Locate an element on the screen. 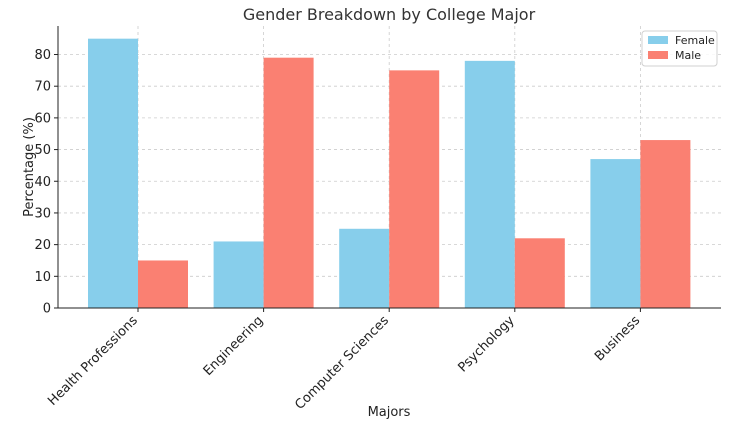  y-tick-label: 0 is located at coordinates (47, 309).